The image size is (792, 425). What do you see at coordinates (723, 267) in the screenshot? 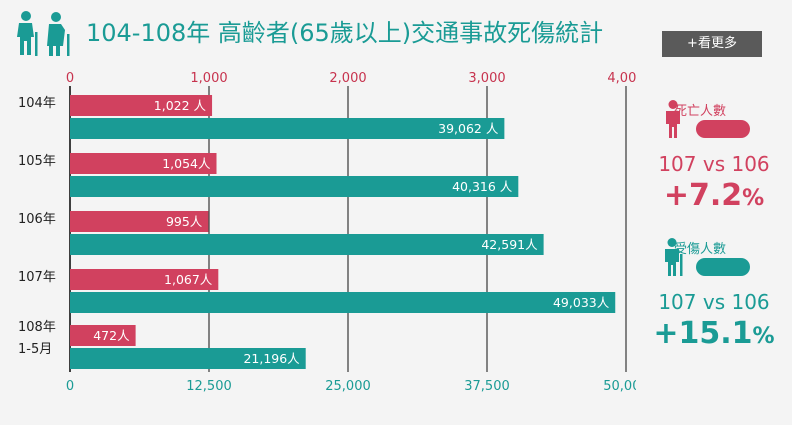
I see `injury-pill` at bounding box center [723, 267].